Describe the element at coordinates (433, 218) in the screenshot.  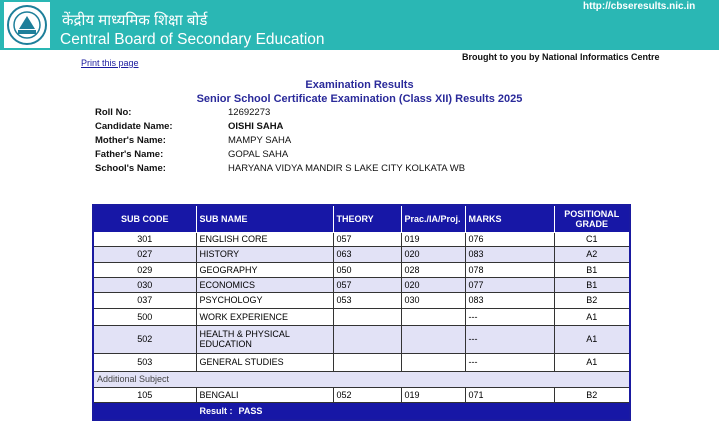
I see `column-header: Prac./IA/Proj.` at that location.